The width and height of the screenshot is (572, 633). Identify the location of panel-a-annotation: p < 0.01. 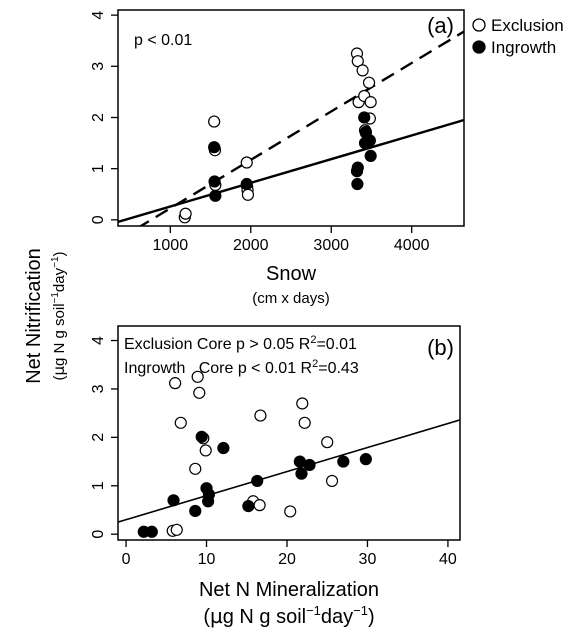
(163, 40).